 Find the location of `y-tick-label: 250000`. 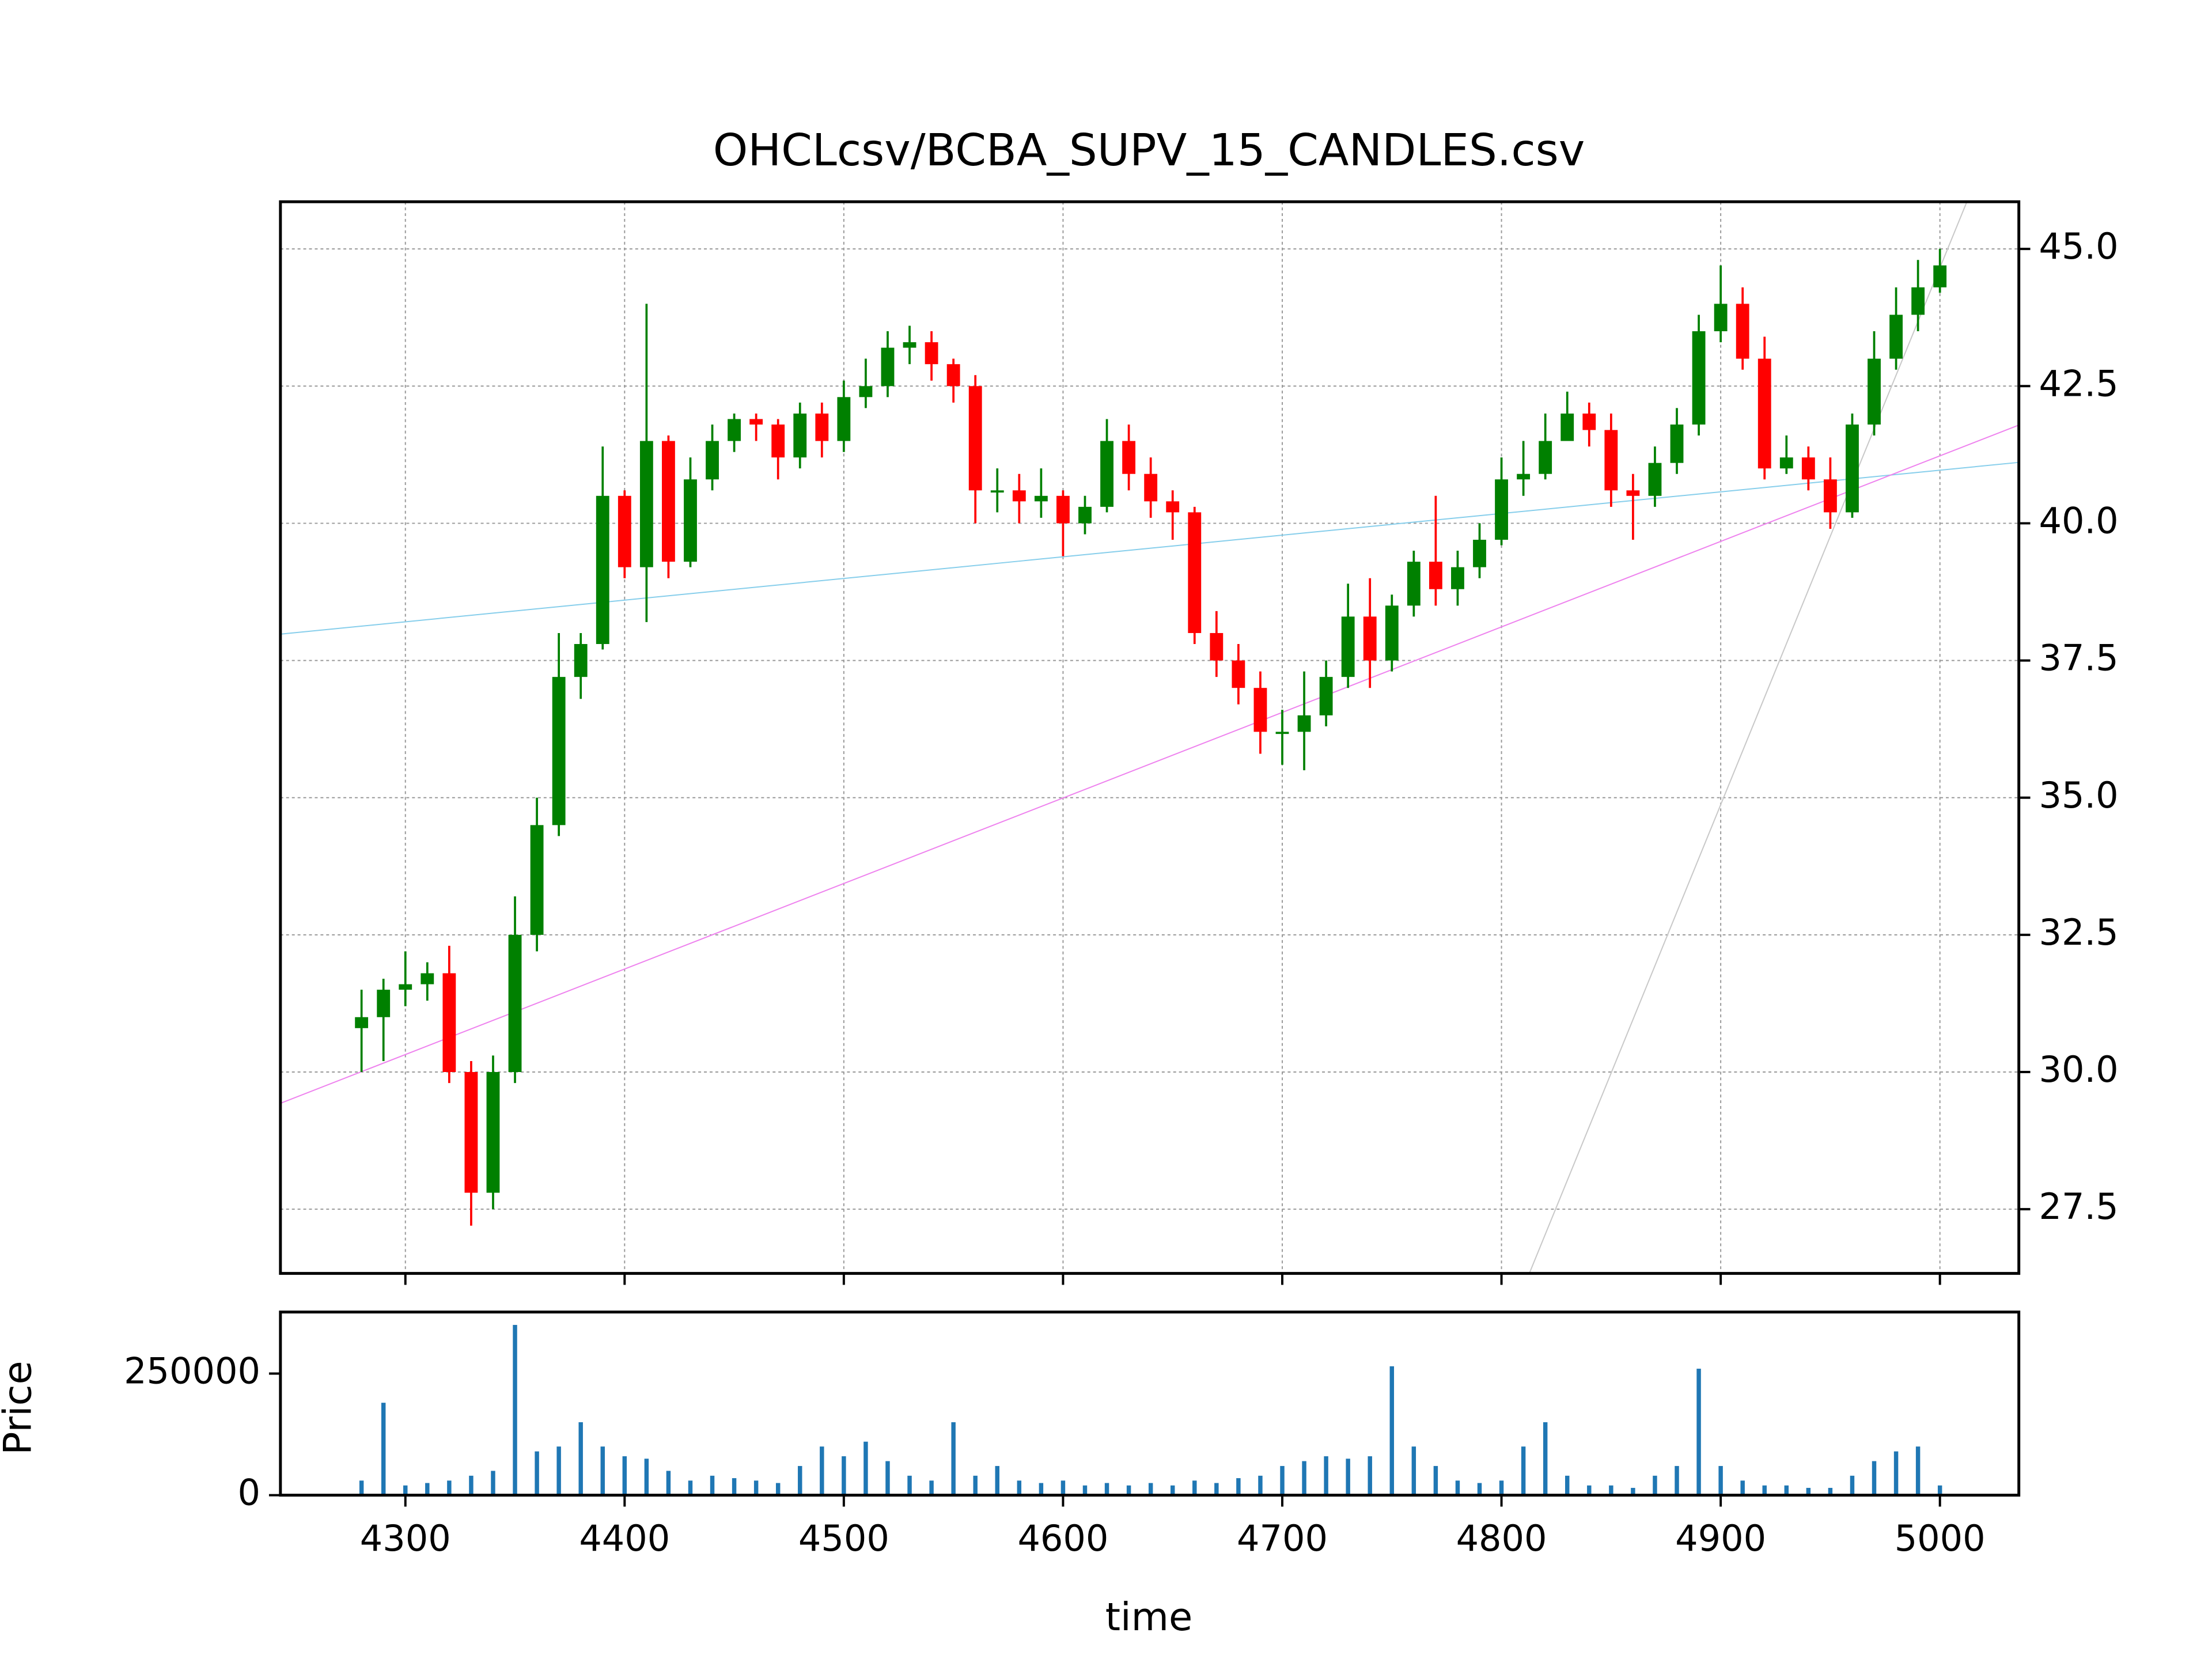

y-tick-label: 250000 is located at coordinates (192, 1371).